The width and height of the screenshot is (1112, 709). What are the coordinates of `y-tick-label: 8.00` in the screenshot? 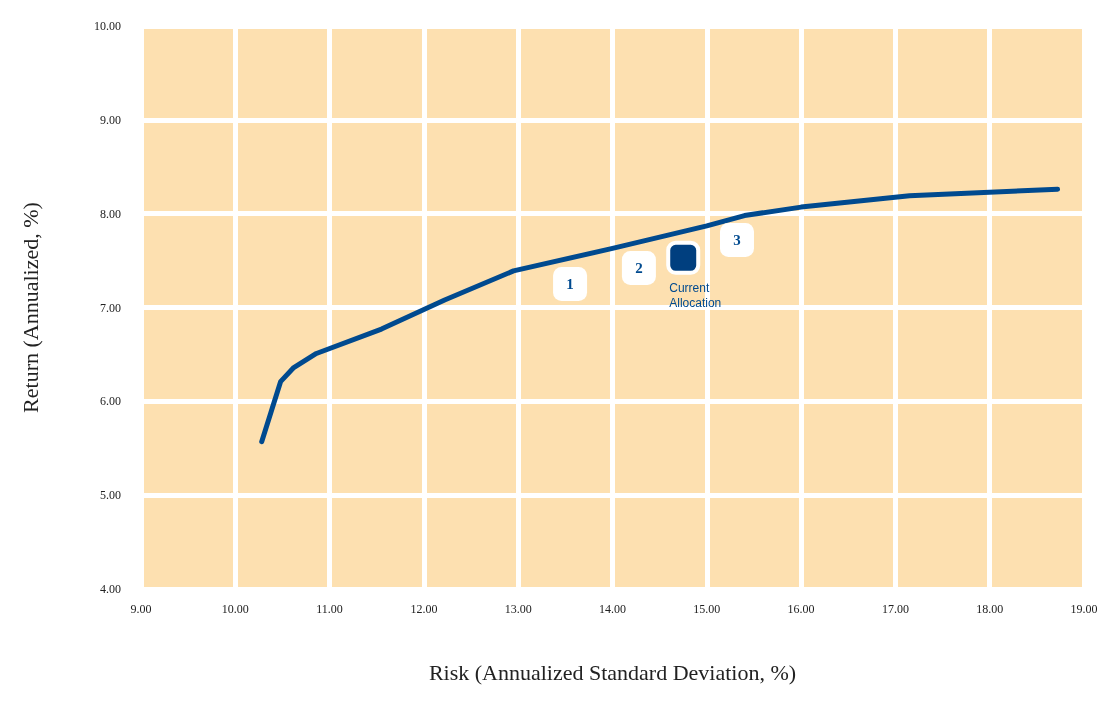 It's located at (110, 213).